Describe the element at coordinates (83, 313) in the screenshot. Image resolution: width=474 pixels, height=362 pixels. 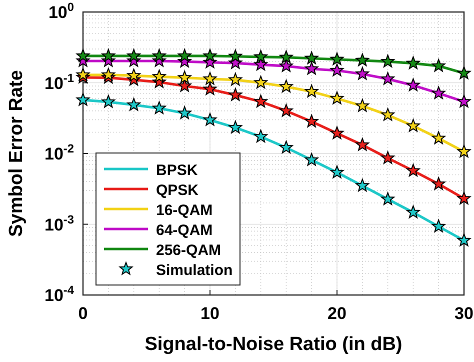
I see `x-tick-label: 0` at that location.